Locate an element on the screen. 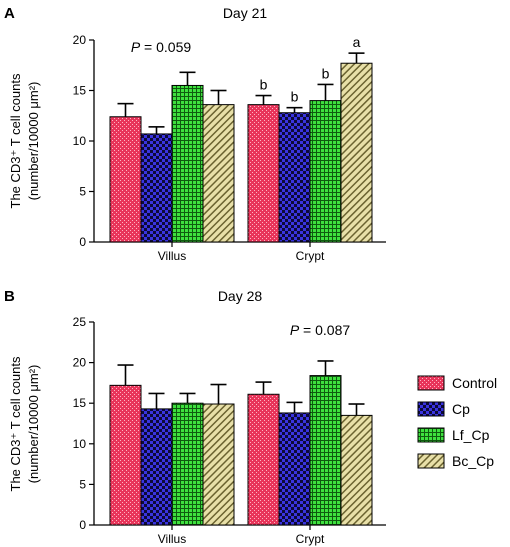 The height and width of the screenshot is (547, 510). panel-title: Day 28 is located at coordinates (240, 296).